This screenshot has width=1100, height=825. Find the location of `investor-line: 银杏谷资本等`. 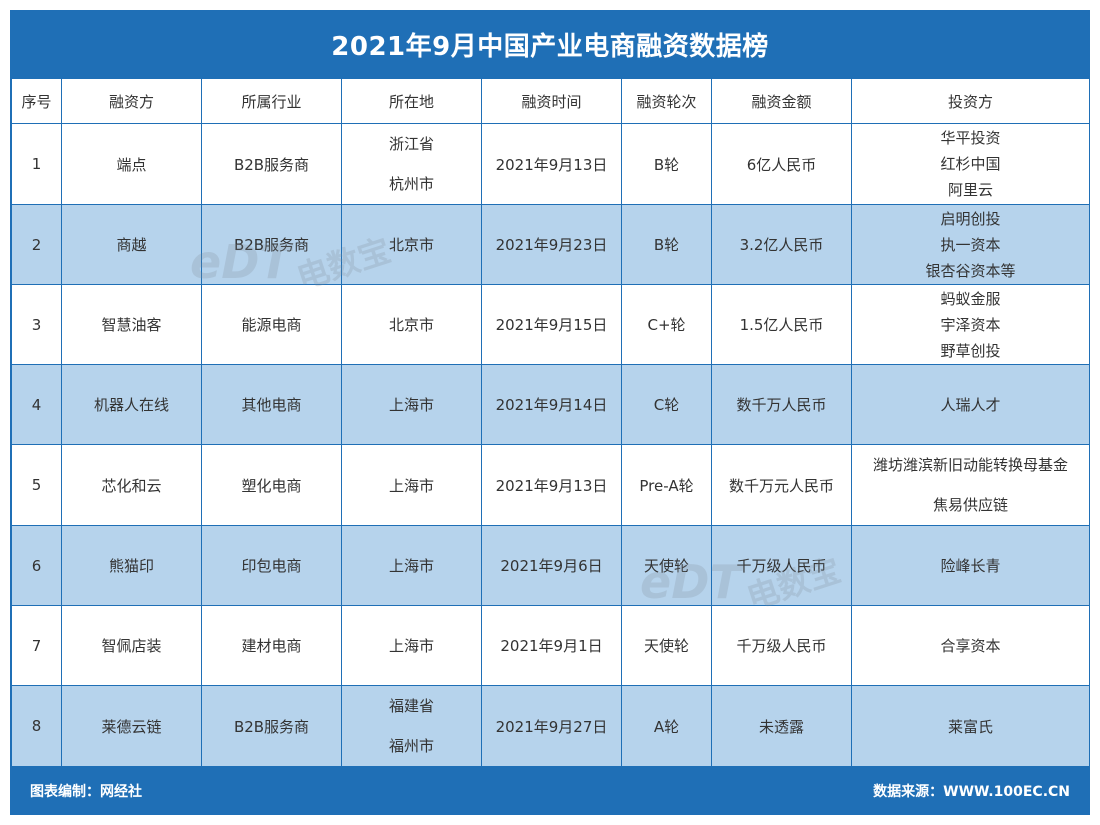

investor-line: 银杏谷资本等 is located at coordinates (970, 270).